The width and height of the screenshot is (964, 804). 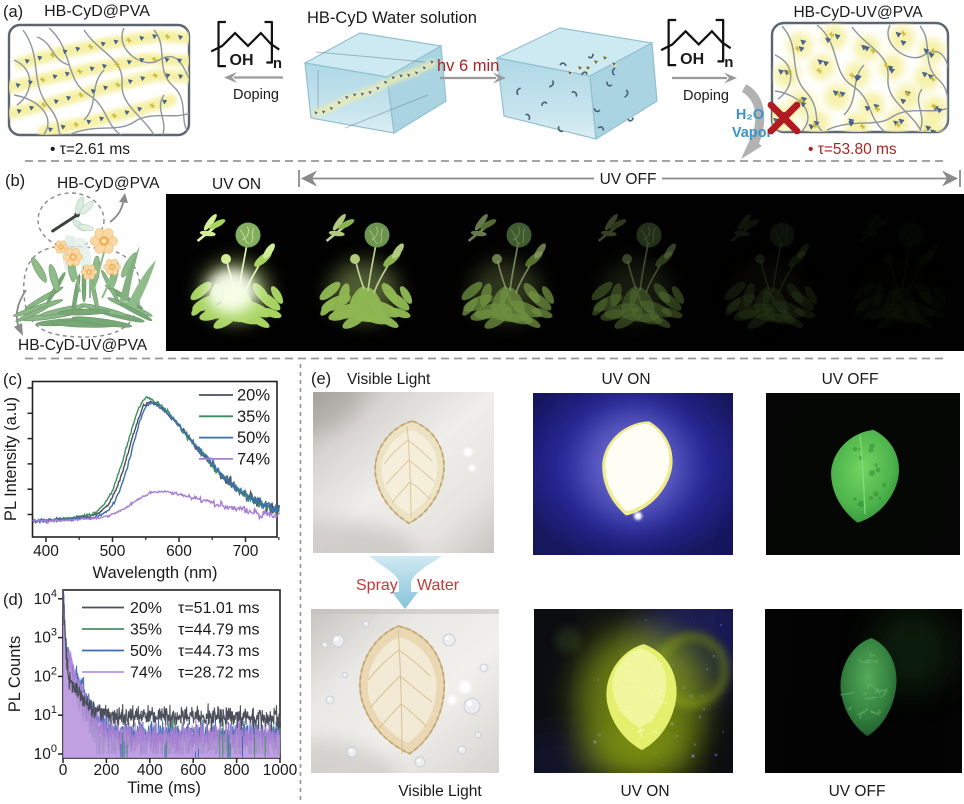 I want to click on svg-text: (b), so click(x=15, y=181).